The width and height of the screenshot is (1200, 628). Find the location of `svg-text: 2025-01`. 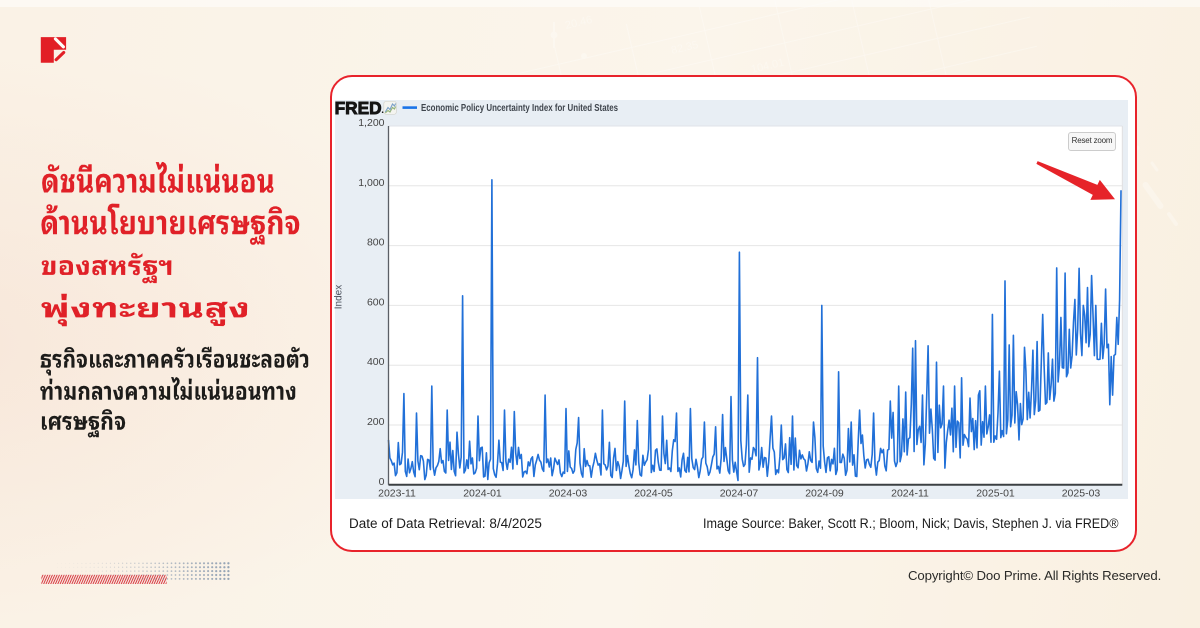

svg-text: 2025-01 is located at coordinates (995, 494).